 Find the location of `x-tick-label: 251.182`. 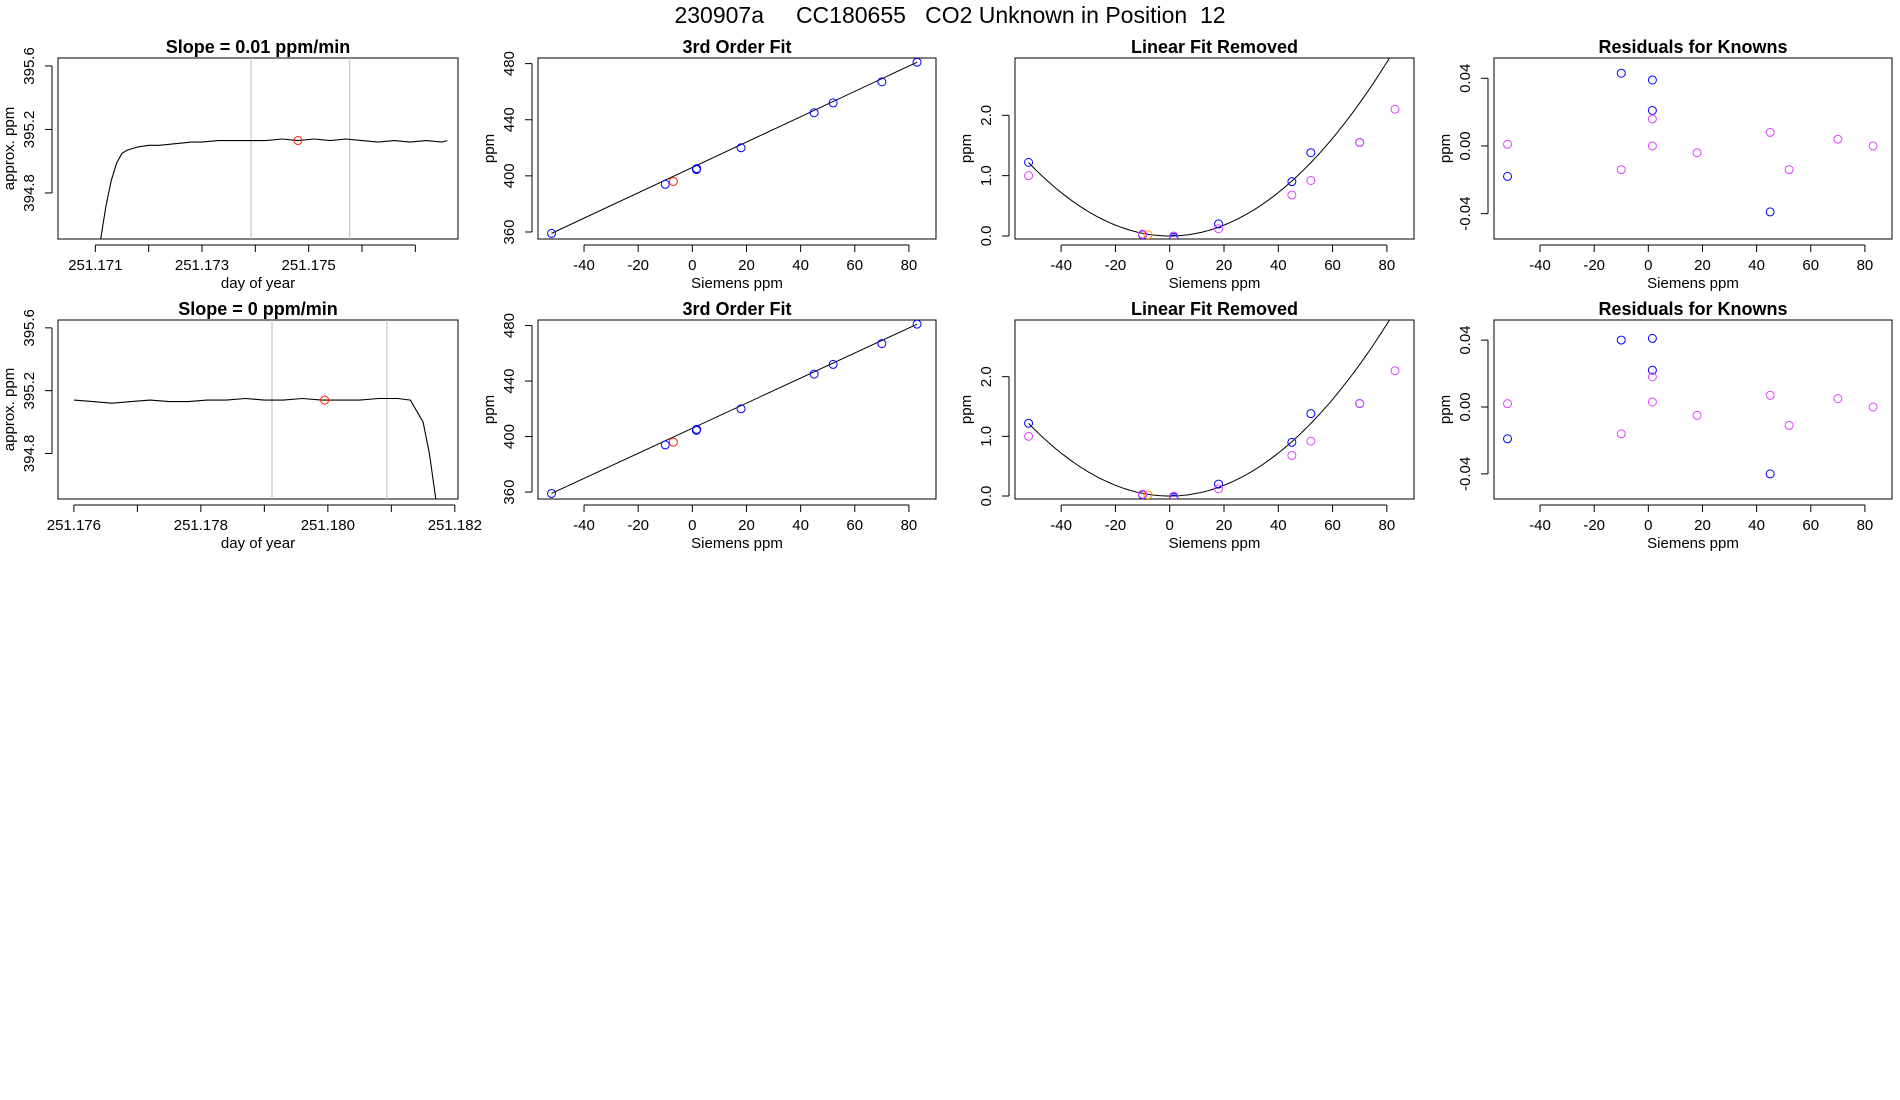

x-tick-label: 251.182 is located at coordinates (455, 525).